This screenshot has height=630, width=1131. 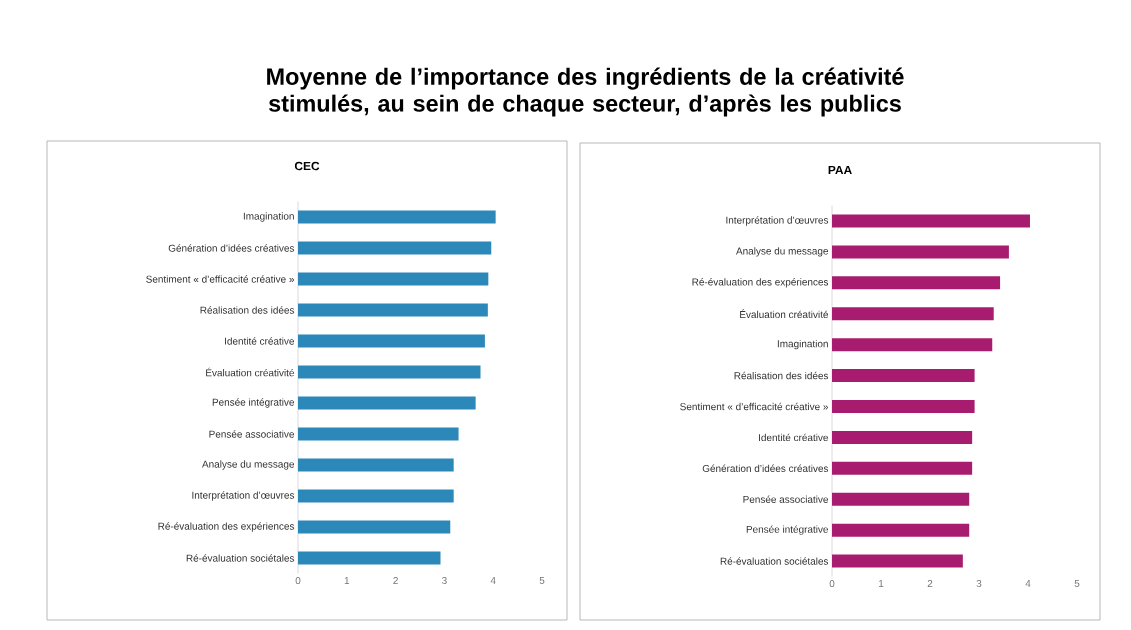 I want to click on chart-title: CEC, so click(x=307, y=166).